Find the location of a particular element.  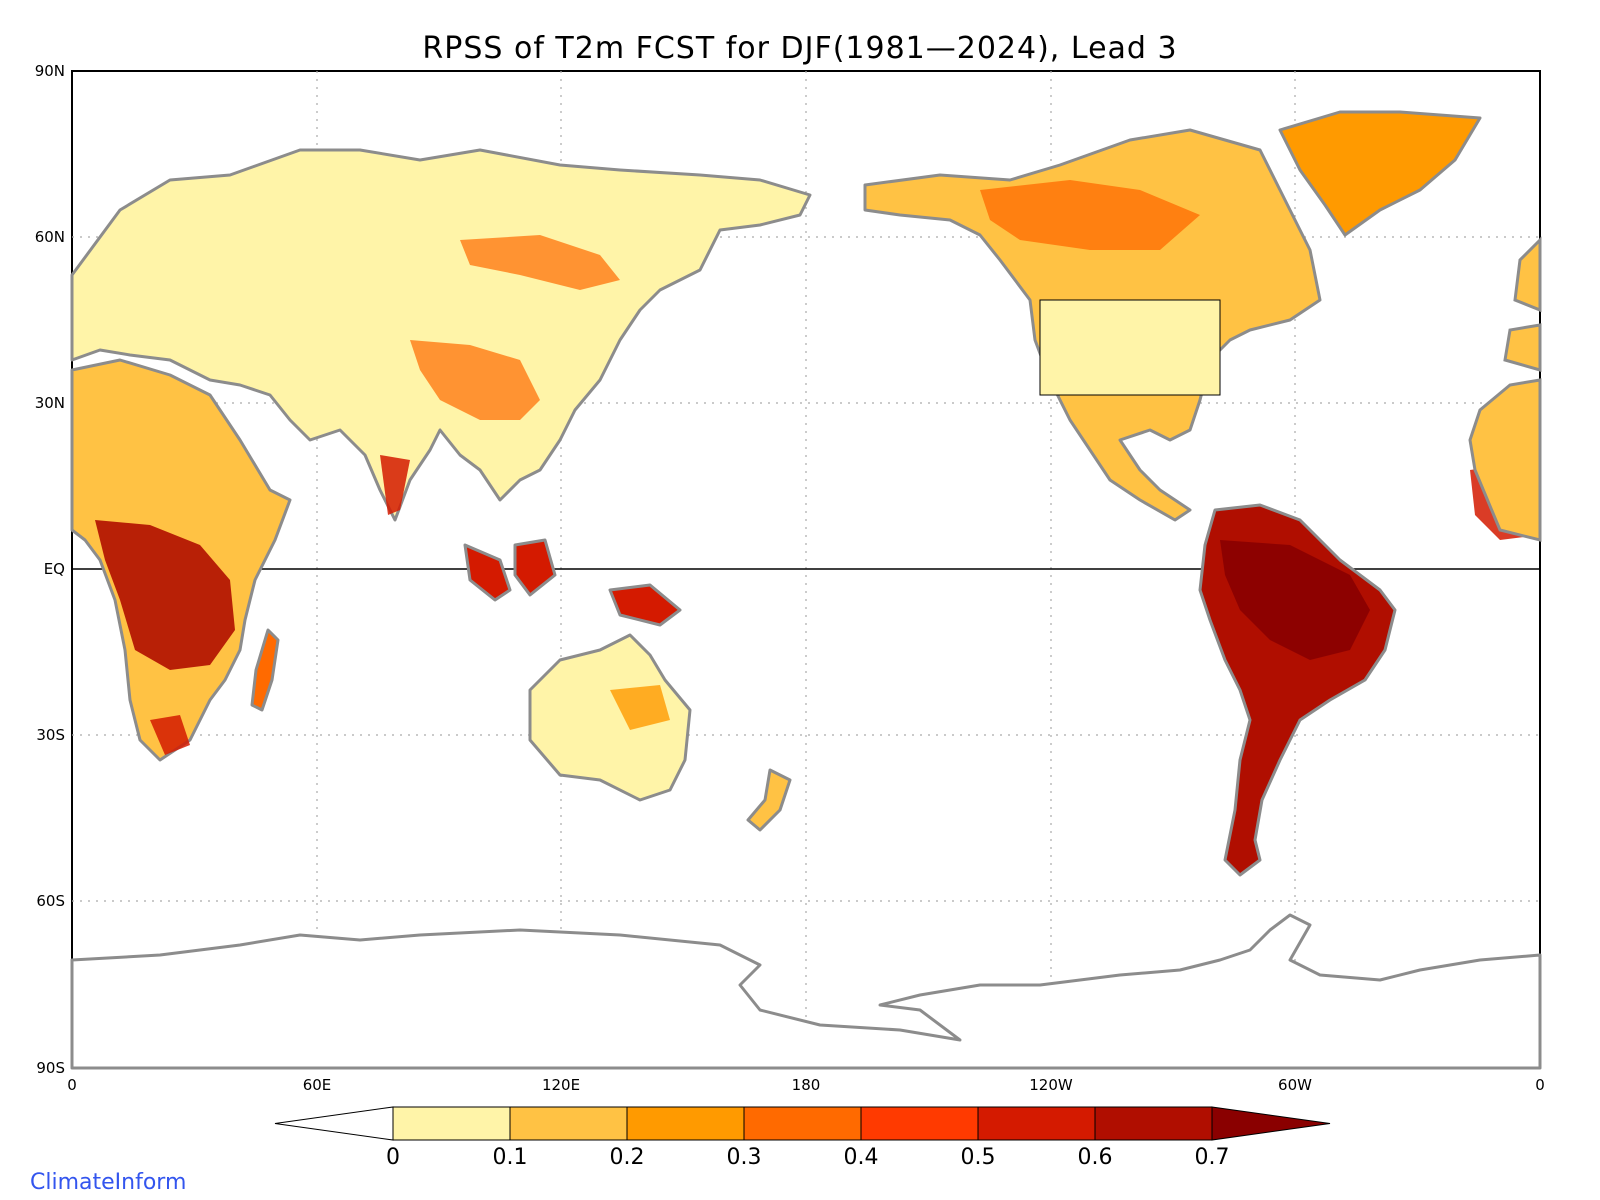

lat-labels: 90N 60N 30N EQ 30S 60S 90S is located at coordinates (50, 569).